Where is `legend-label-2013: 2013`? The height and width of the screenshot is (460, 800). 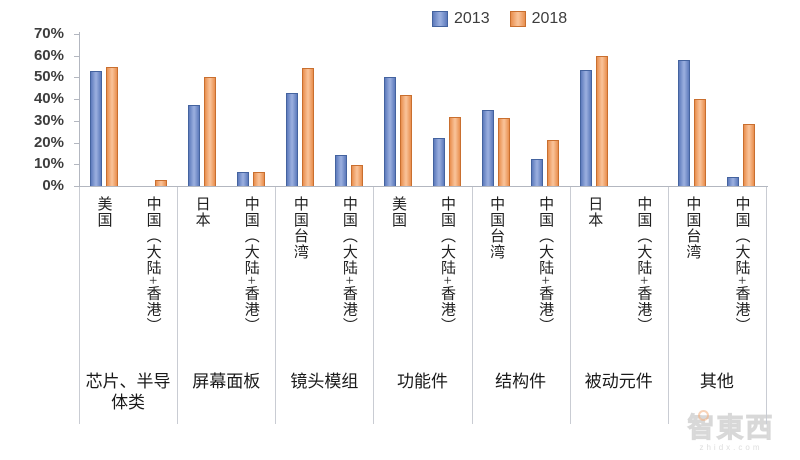
legend-label-2013: 2013 is located at coordinates (472, 18).